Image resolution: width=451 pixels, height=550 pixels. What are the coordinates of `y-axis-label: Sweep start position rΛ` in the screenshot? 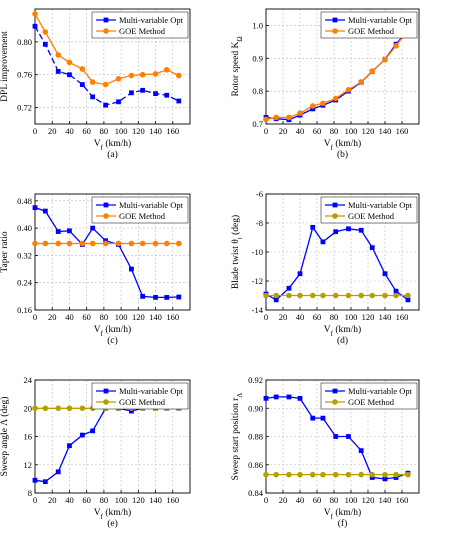 It's located at (237, 437).